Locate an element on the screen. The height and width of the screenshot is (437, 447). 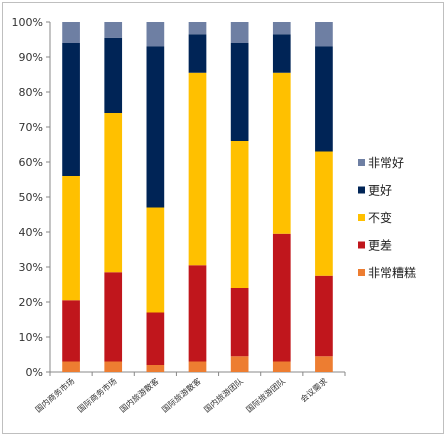
legend-label: 更差 is located at coordinates (380, 246).